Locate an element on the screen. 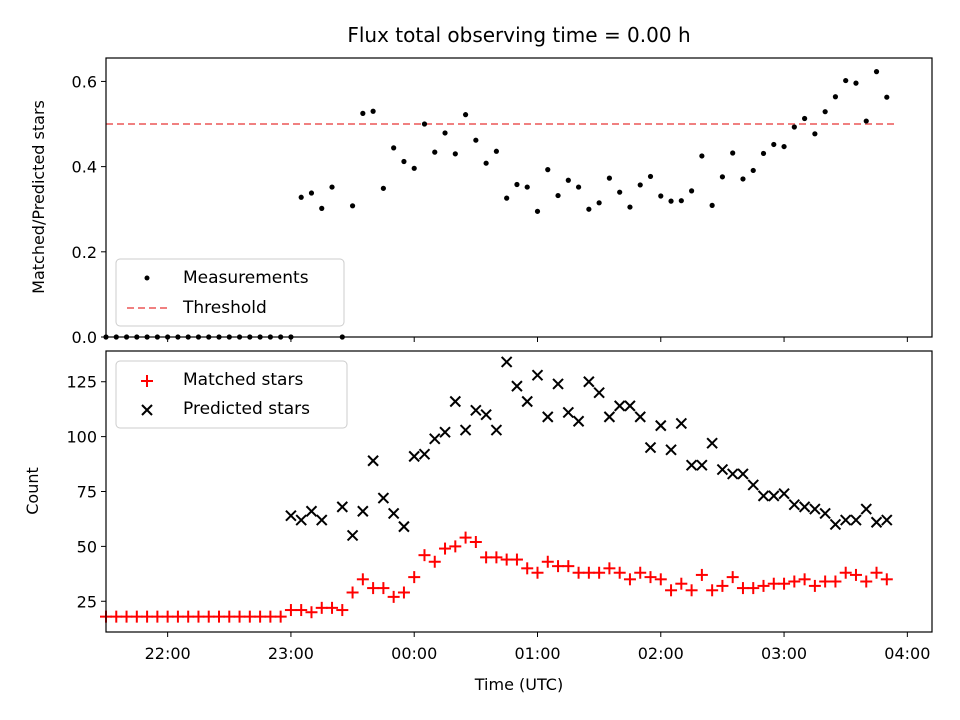 This screenshot has width=960, height=720. legend-measurements-label: Measurements is located at coordinates (246, 278).